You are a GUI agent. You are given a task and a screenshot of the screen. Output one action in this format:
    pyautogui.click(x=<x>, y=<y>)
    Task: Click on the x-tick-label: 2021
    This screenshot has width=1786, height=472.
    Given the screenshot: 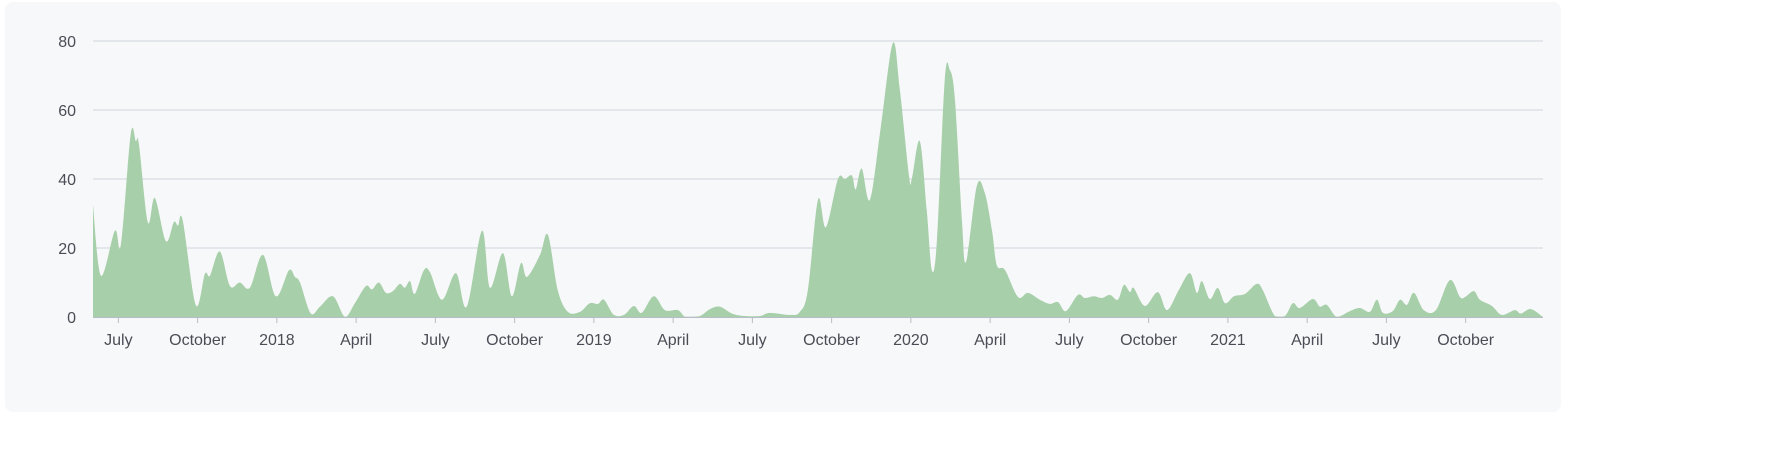 What is the action you would take?
    pyautogui.click(x=1228, y=340)
    